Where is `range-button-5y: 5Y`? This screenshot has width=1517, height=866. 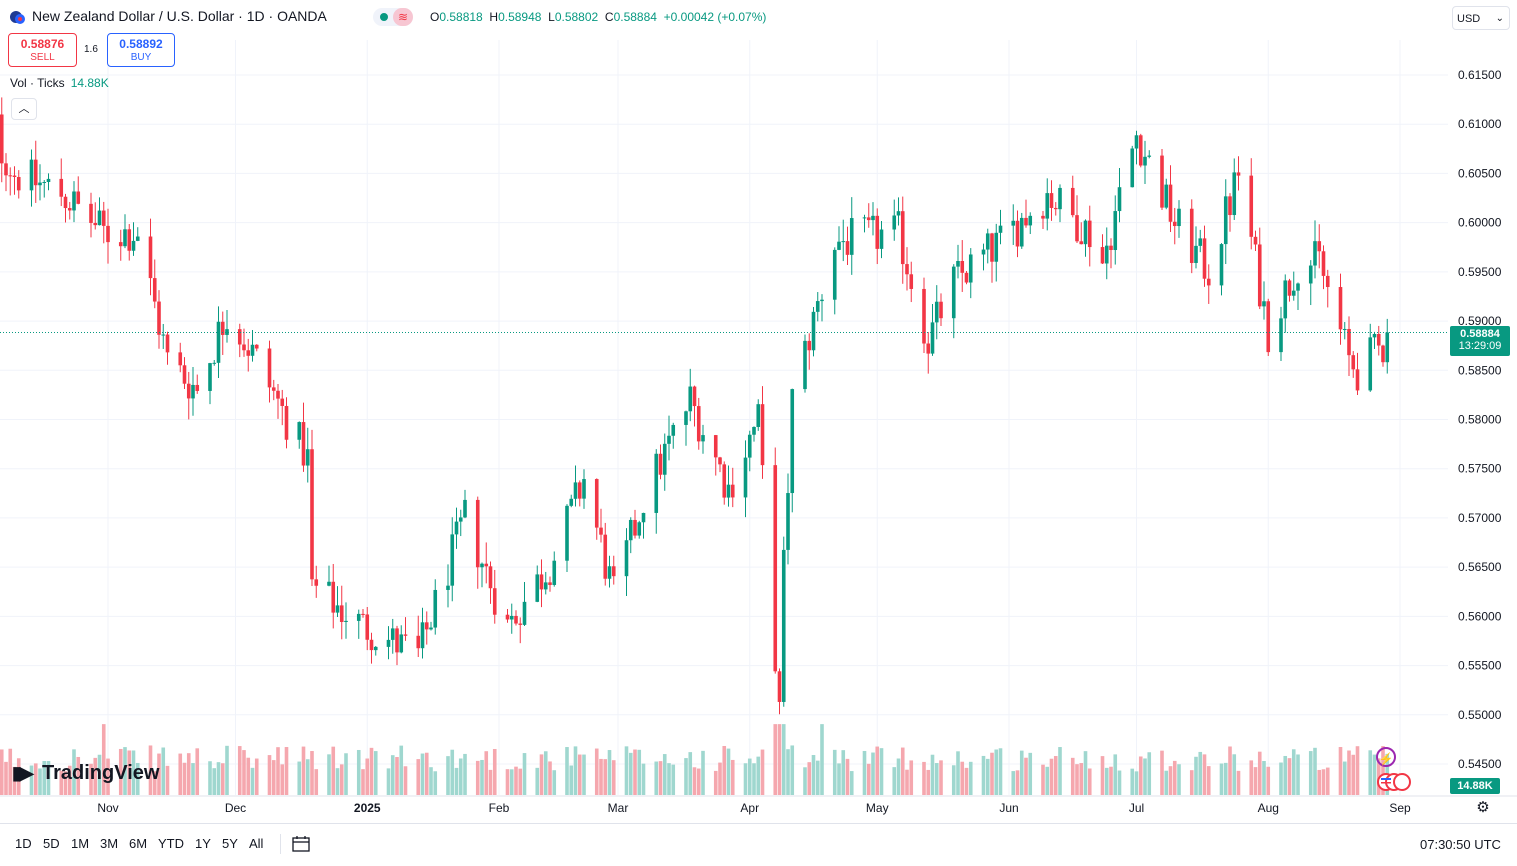 range-button-5y: 5Y is located at coordinates (230, 843).